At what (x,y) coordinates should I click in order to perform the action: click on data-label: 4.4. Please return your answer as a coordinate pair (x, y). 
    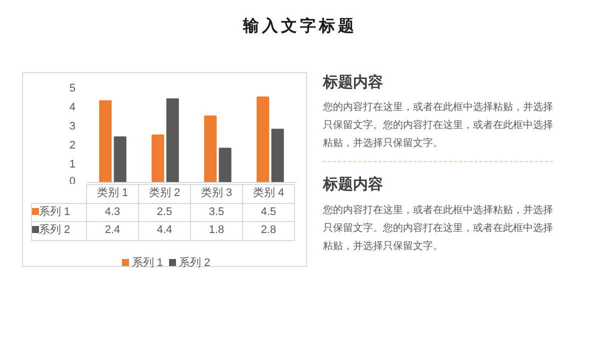
    Looking at the image, I should click on (164, 231).